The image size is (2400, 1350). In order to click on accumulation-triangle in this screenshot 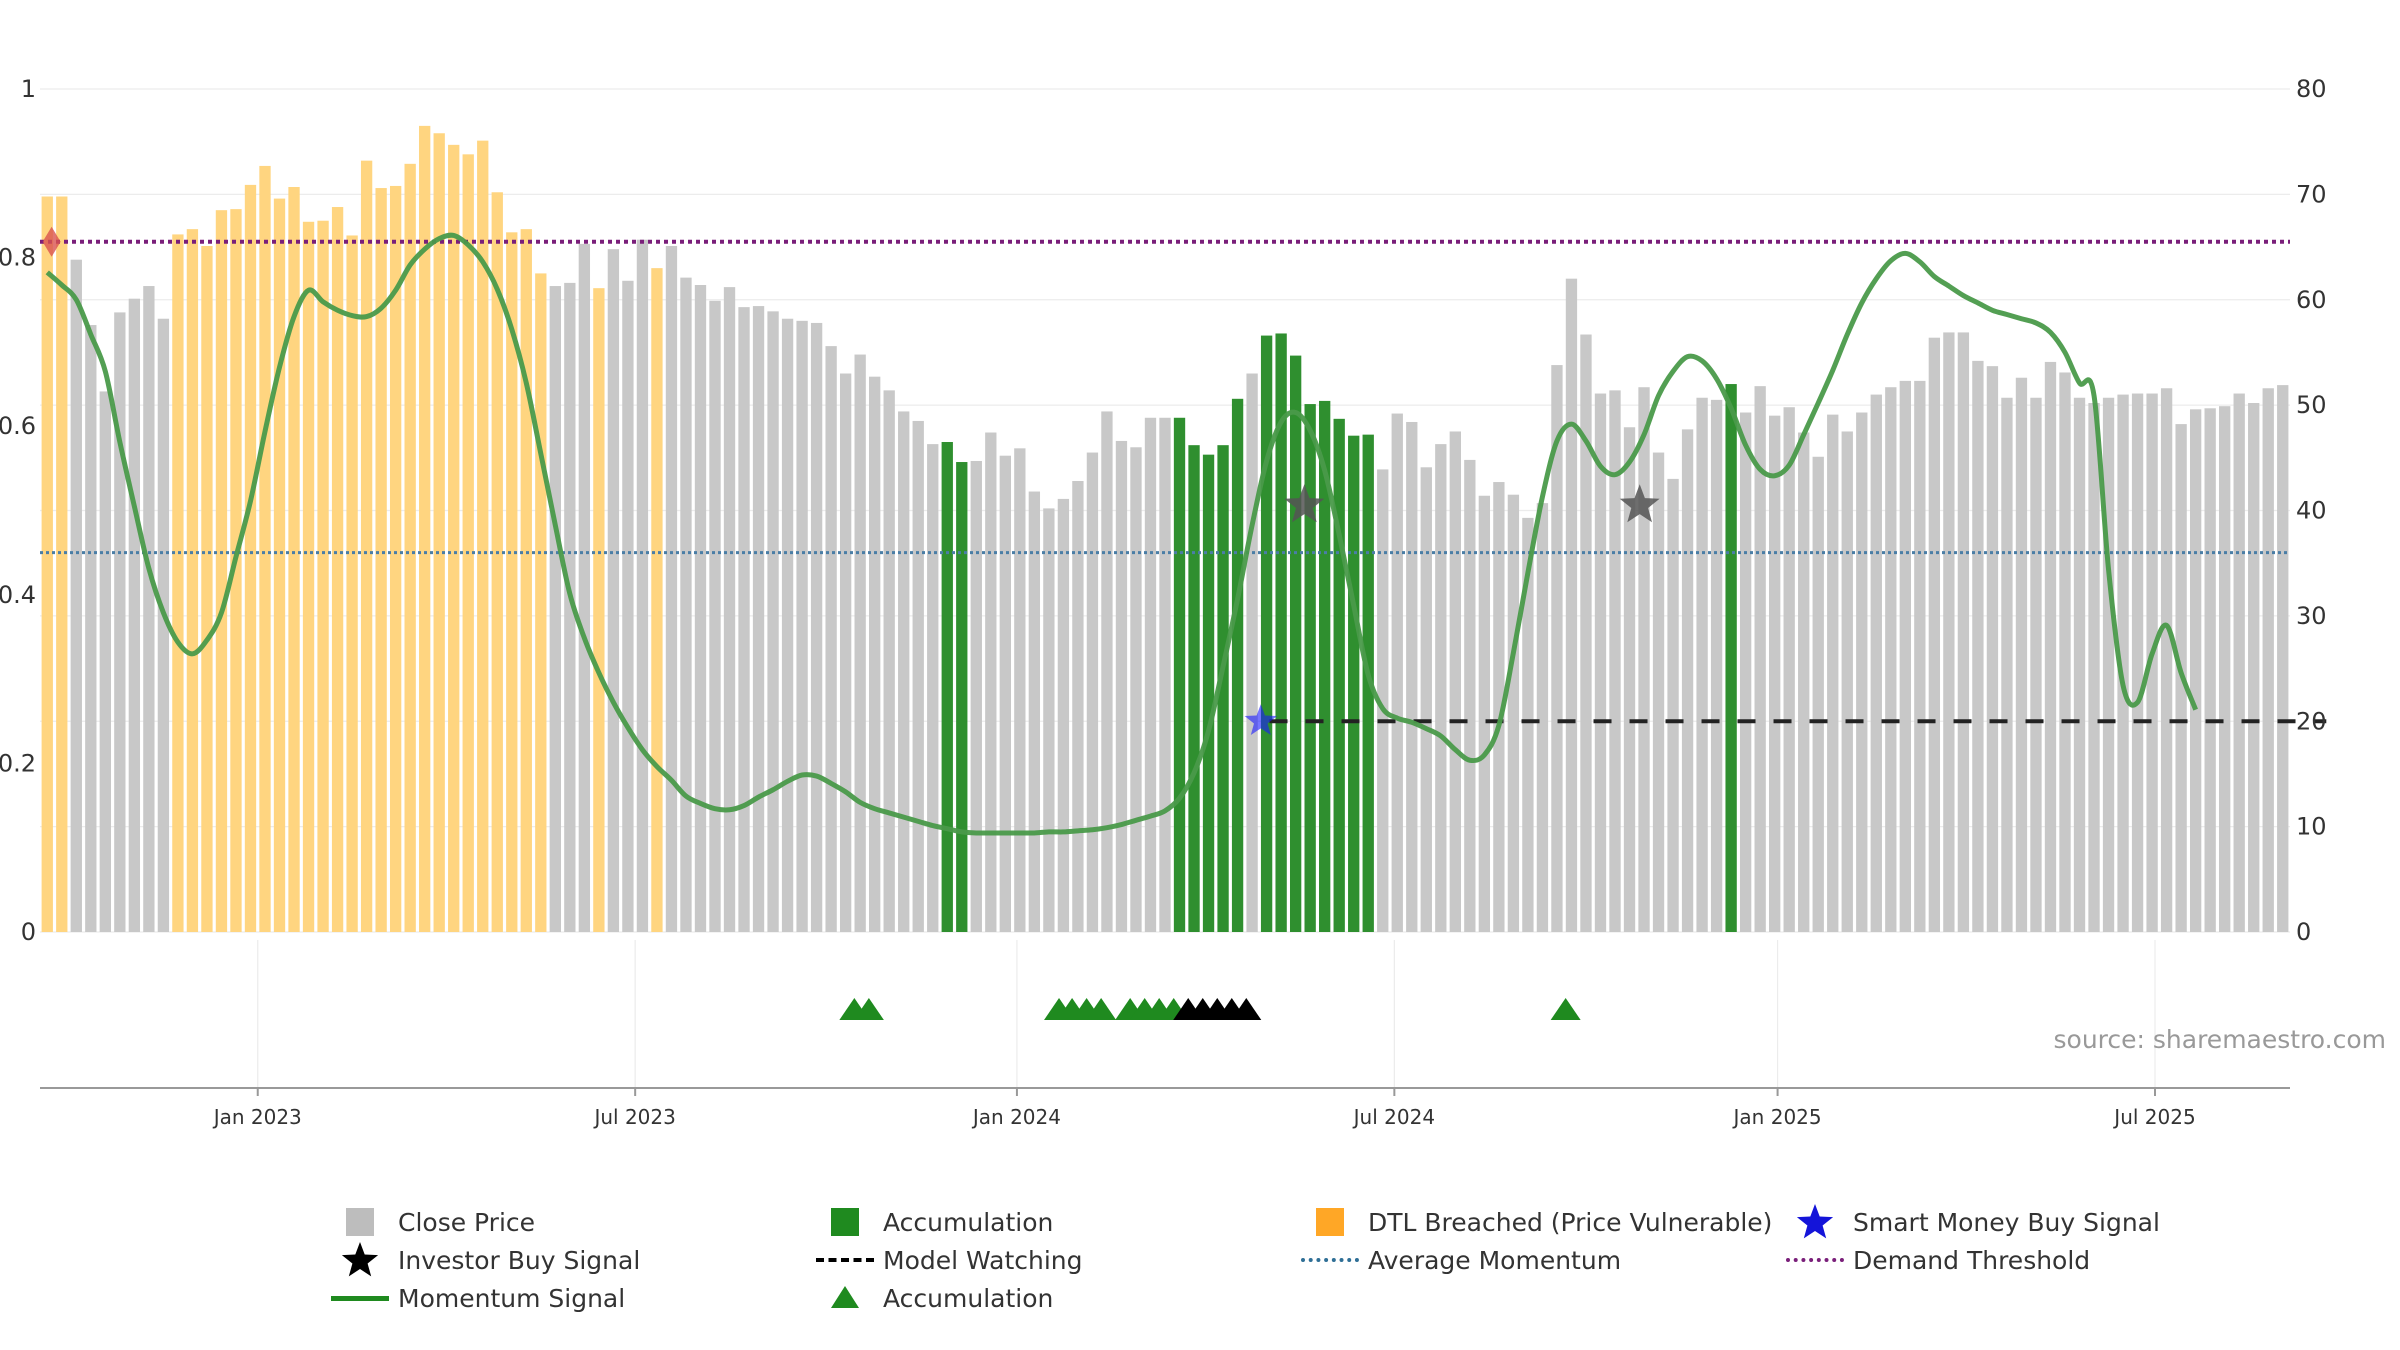, I will do `click(1101, 1009)`.